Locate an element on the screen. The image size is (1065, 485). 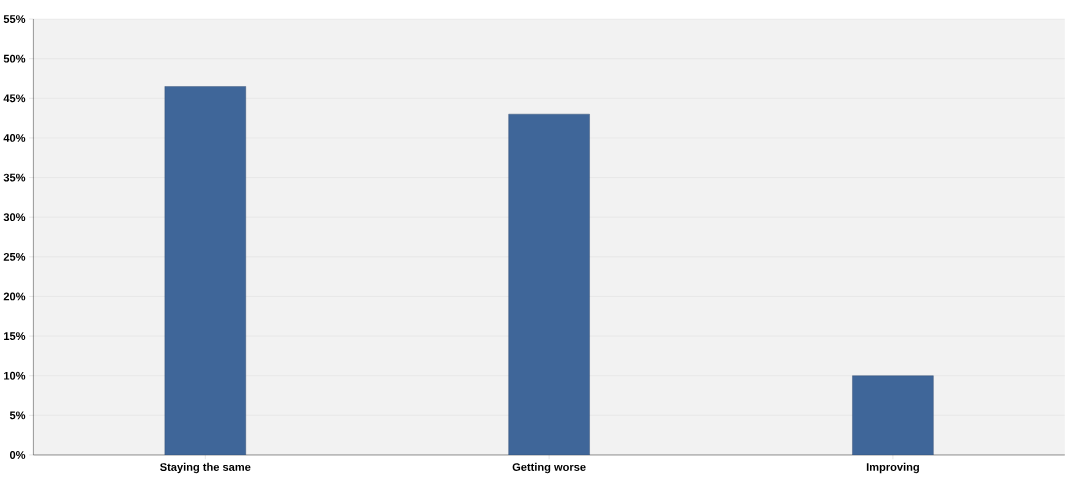
y-tick-label: 45% is located at coordinates (14, 98).